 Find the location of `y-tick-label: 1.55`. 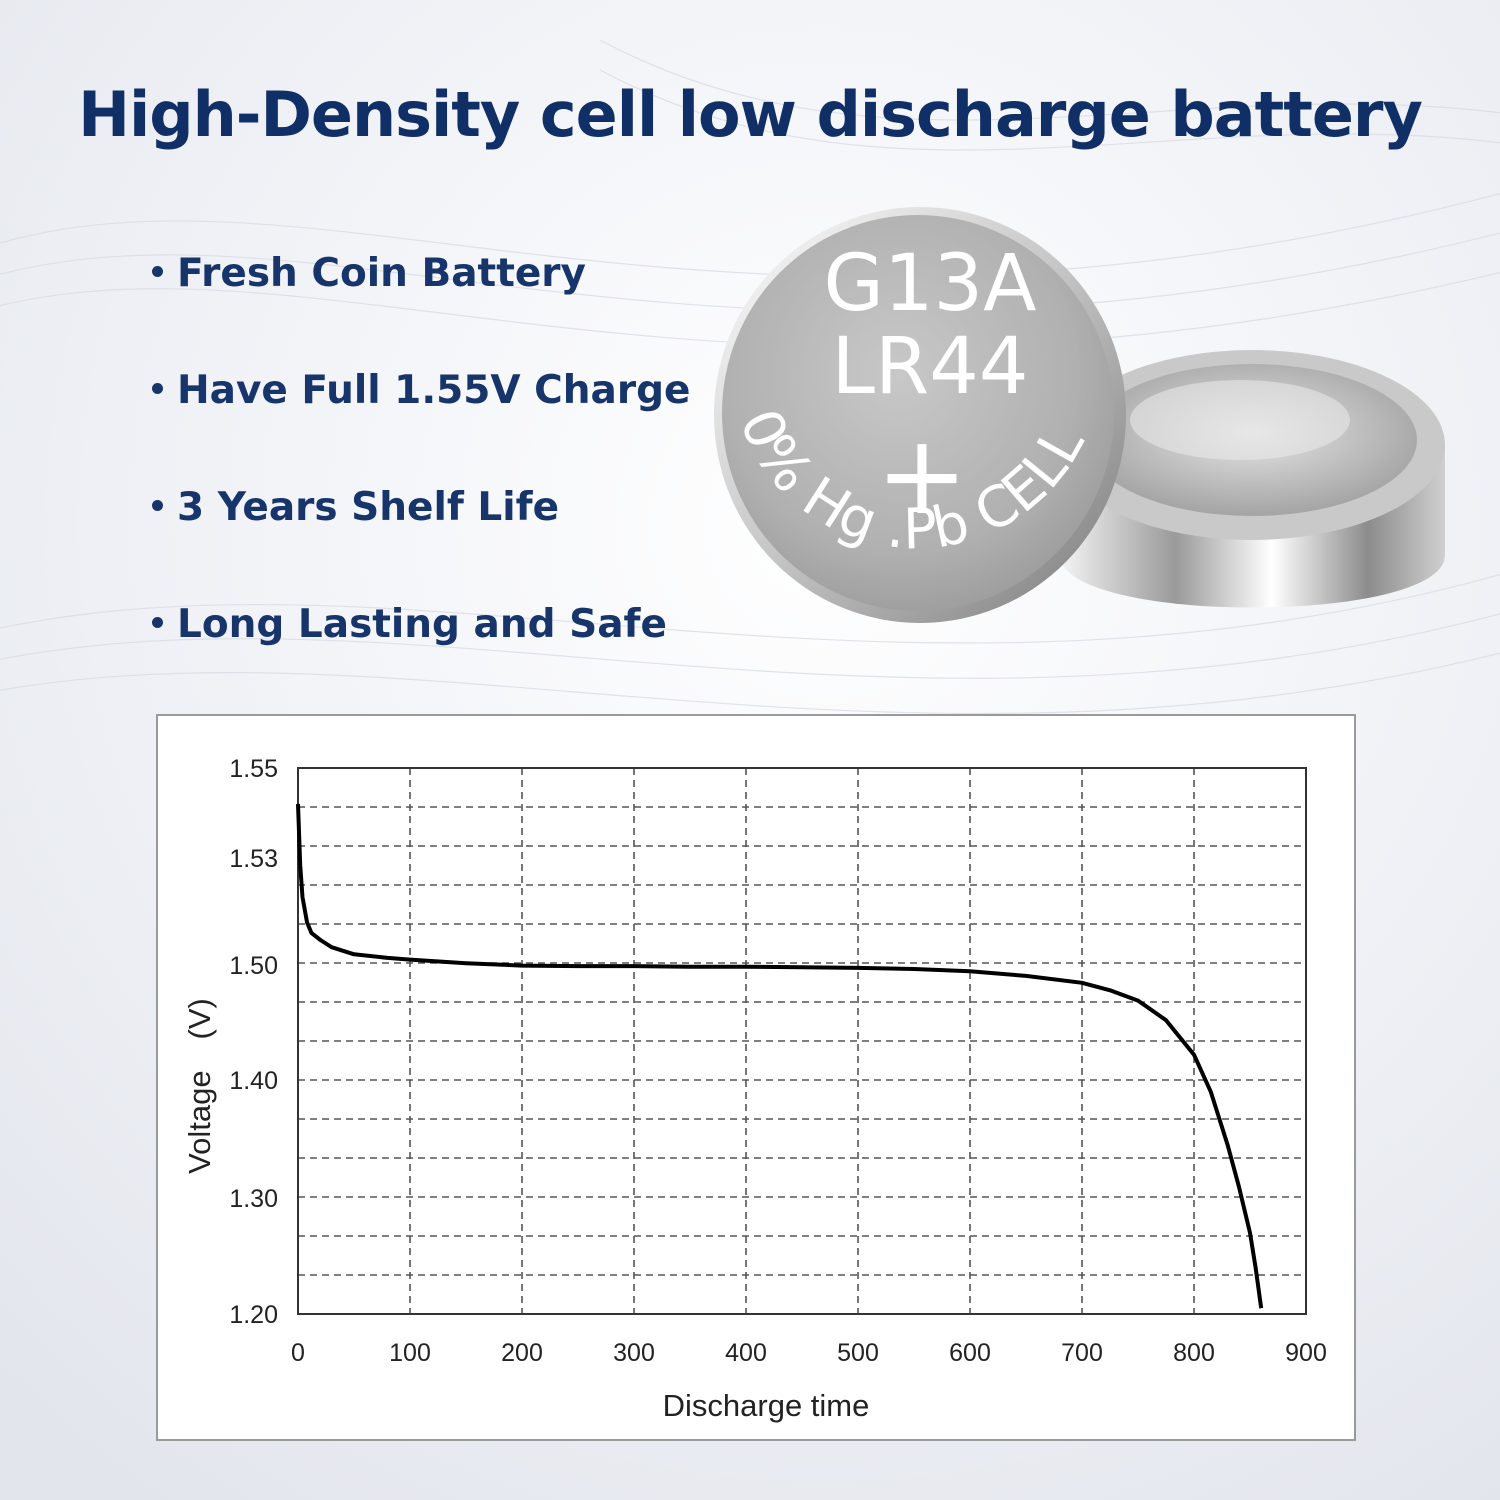

y-tick-label: 1.55 is located at coordinates (253, 769).